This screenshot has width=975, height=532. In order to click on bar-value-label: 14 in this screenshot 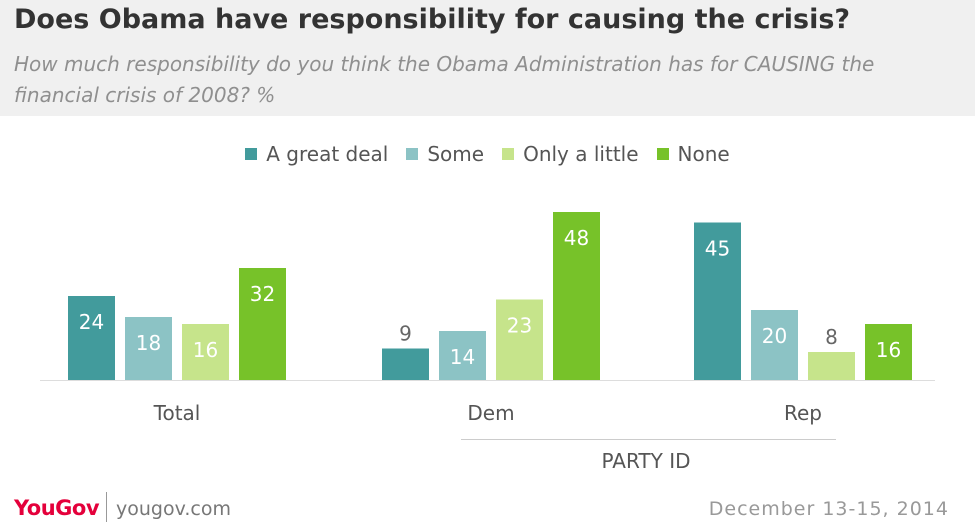, I will do `click(462, 357)`.